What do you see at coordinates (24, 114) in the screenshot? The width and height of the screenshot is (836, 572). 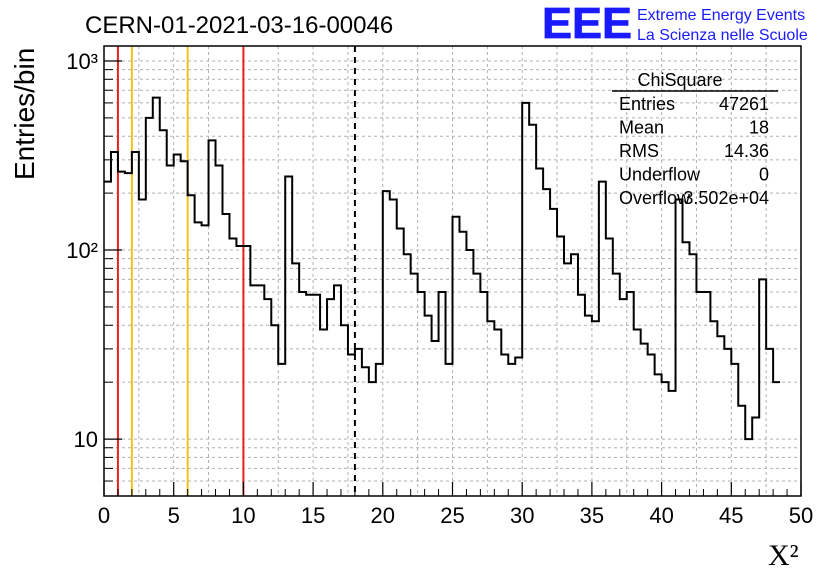 I see `y-axis-label: Entries/bin` at bounding box center [24, 114].